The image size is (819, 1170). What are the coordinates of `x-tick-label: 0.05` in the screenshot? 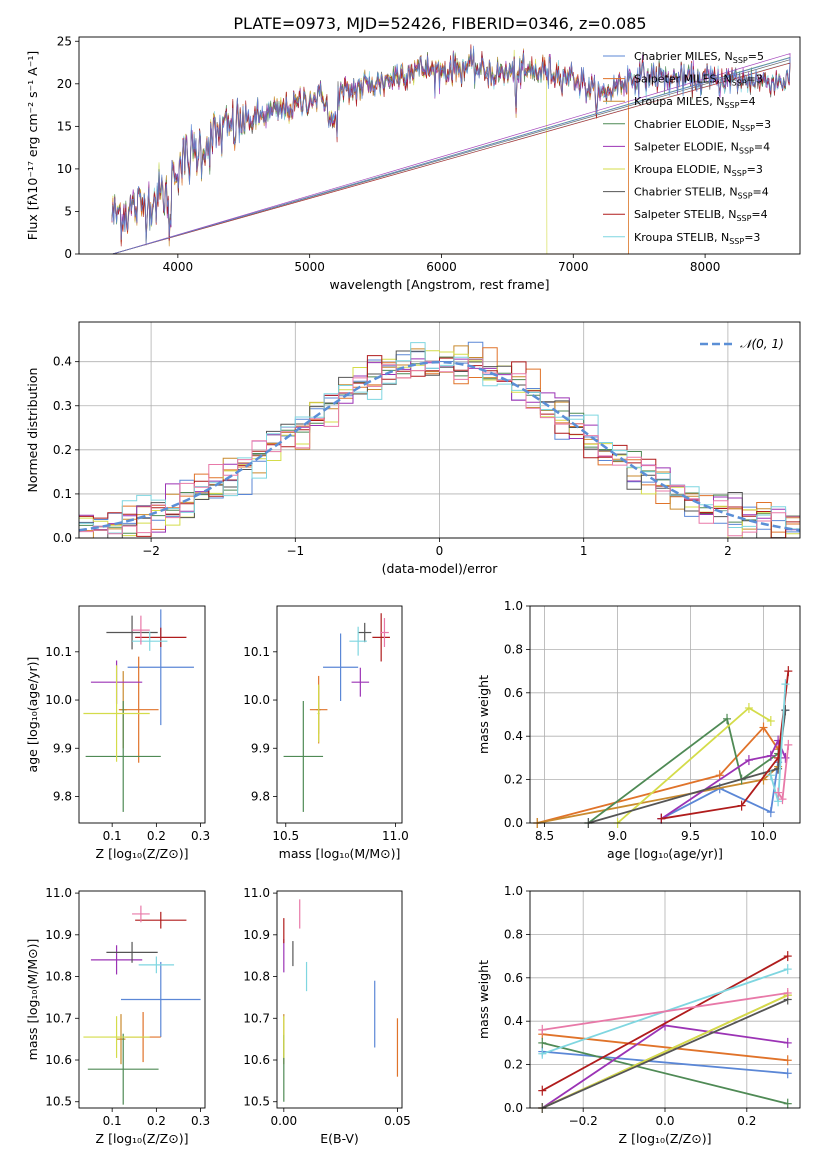 It's located at (397, 1121).